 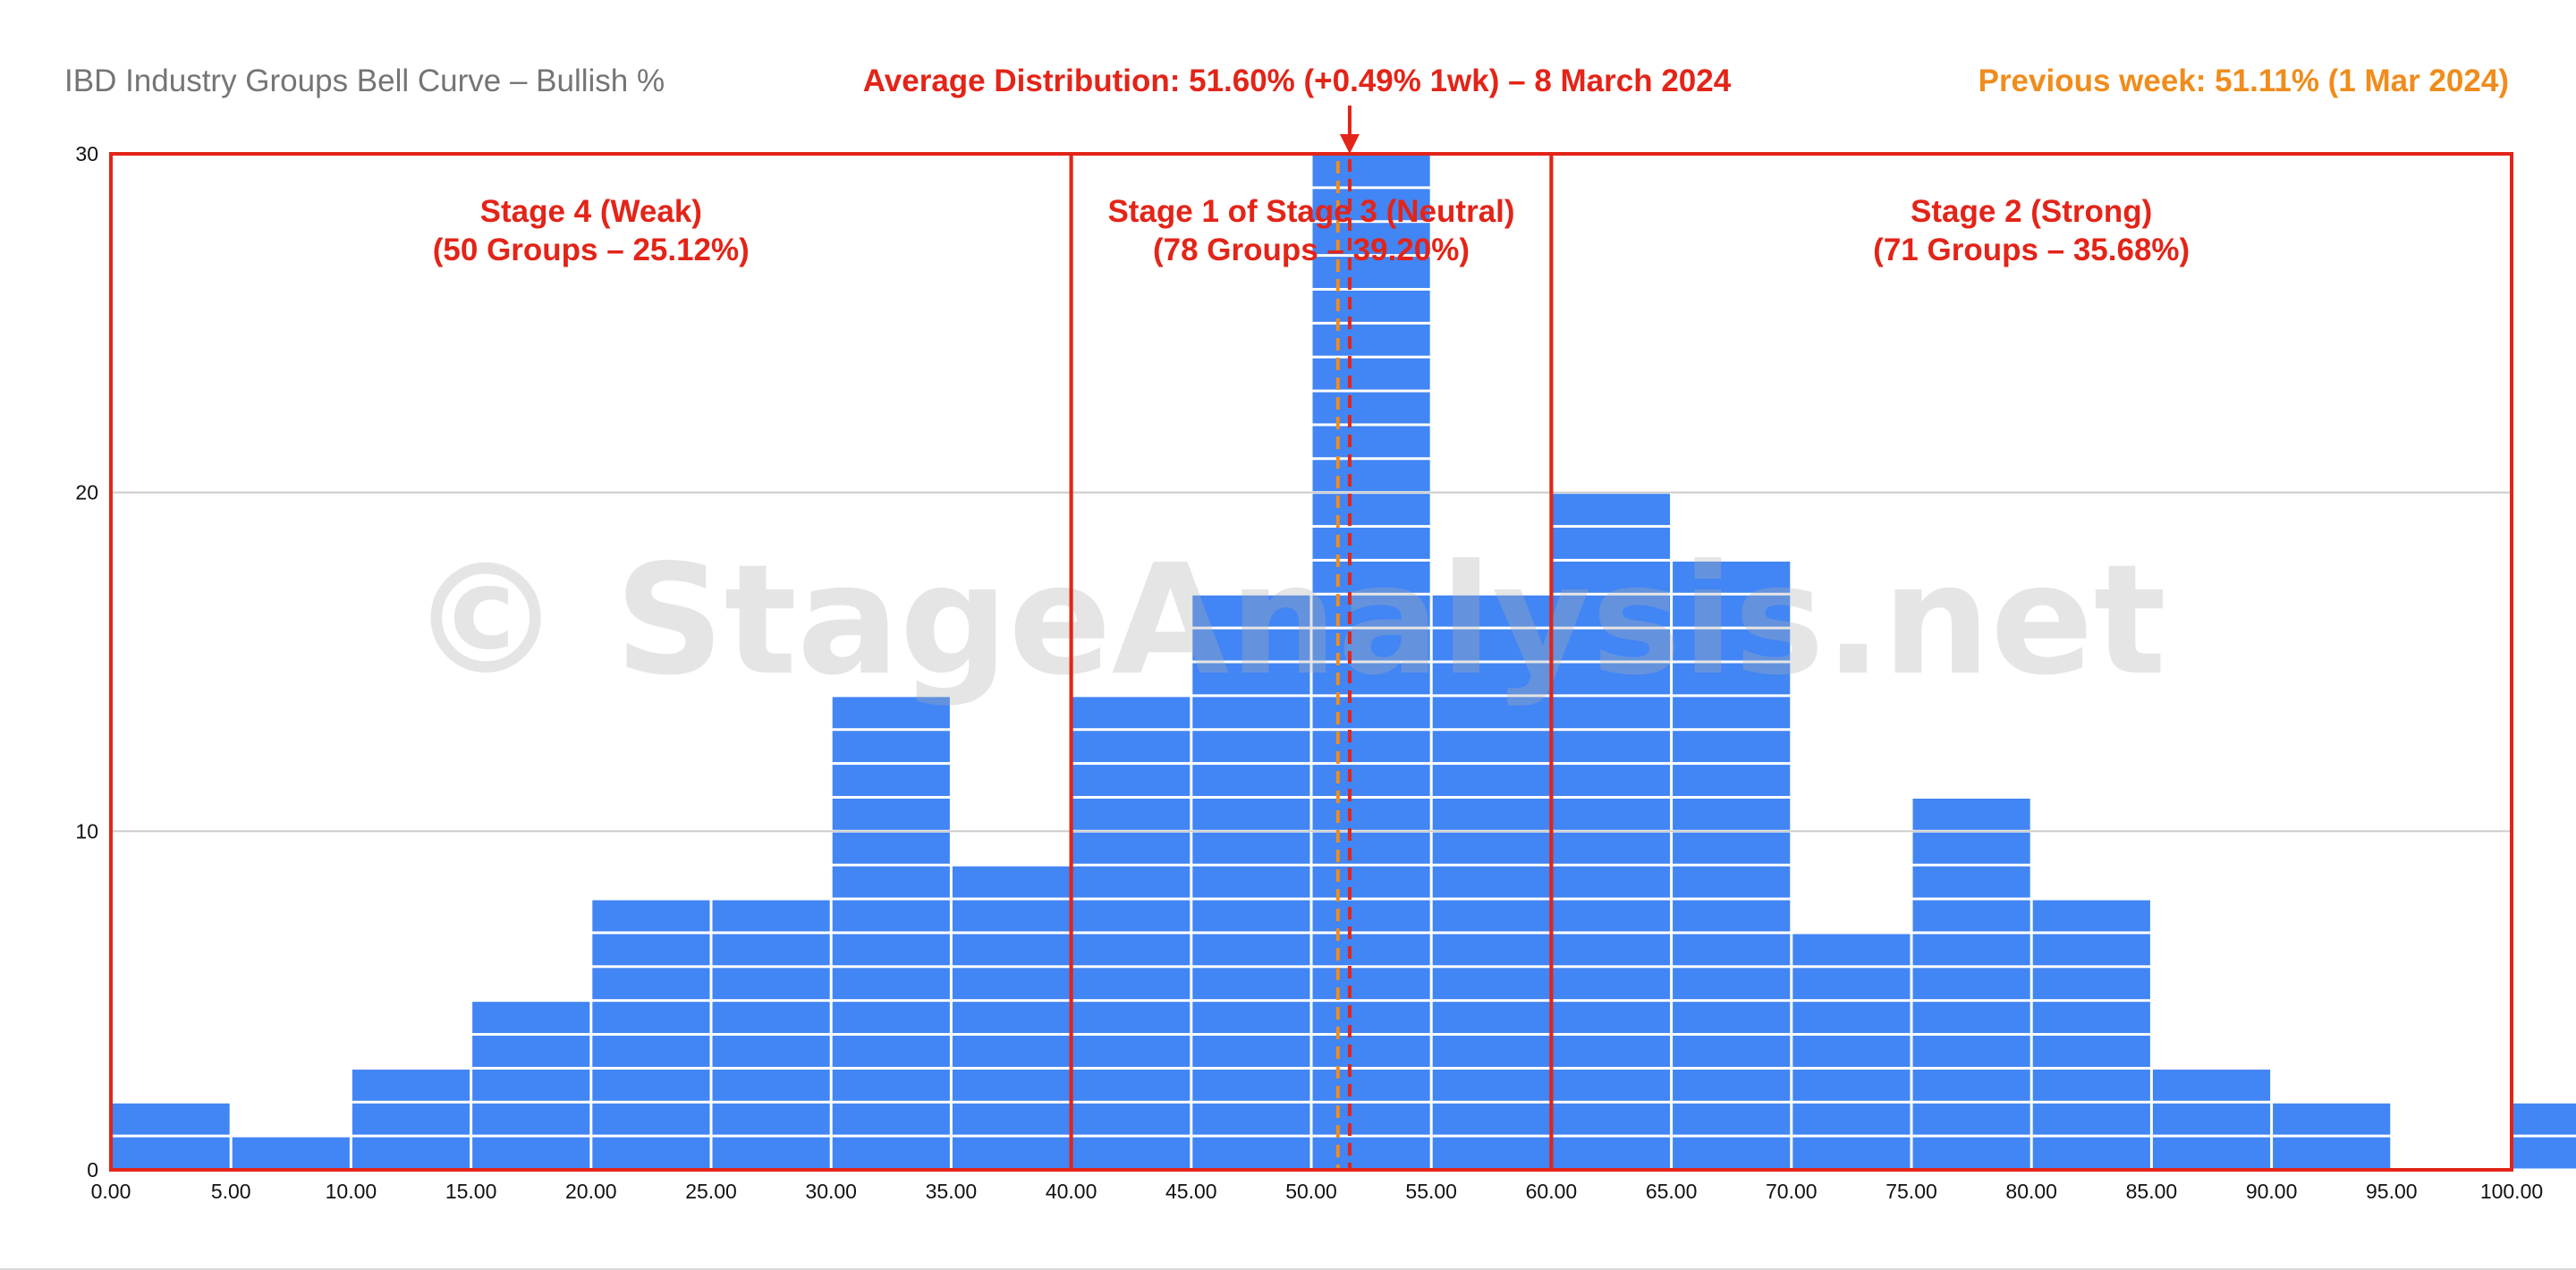 What do you see at coordinates (2244, 81) in the screenshot?
I see `previous-week-label: Previous week: 51.11% (1 Mar 2024)` at bounding box center [2244, 81].